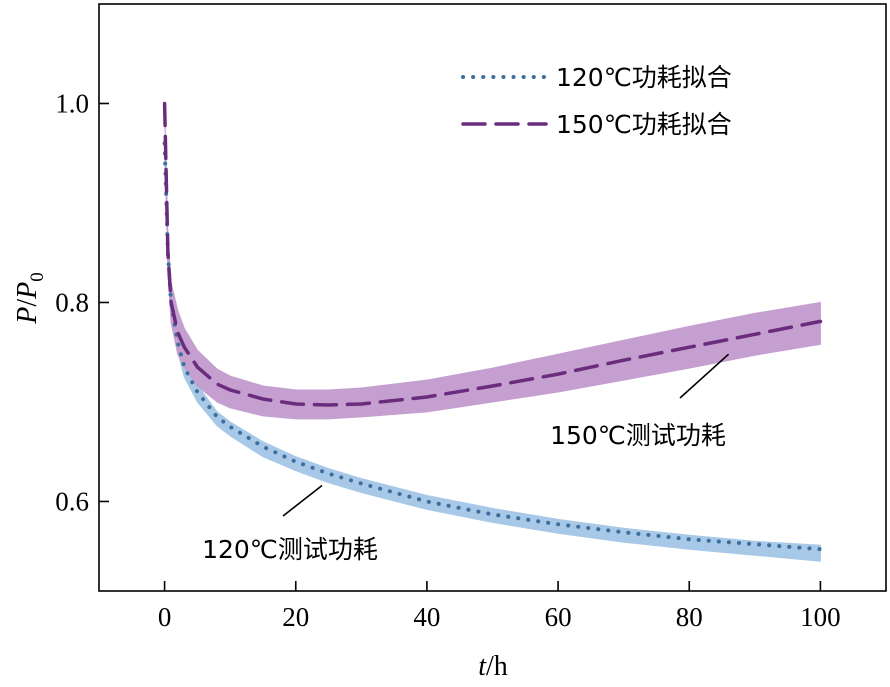 This screenshot has width=890, height=687. What do you see at coordinates (27, 316) in the screenshot?
I see `y-axis-label-p: P` at bounding box center [27, 316].